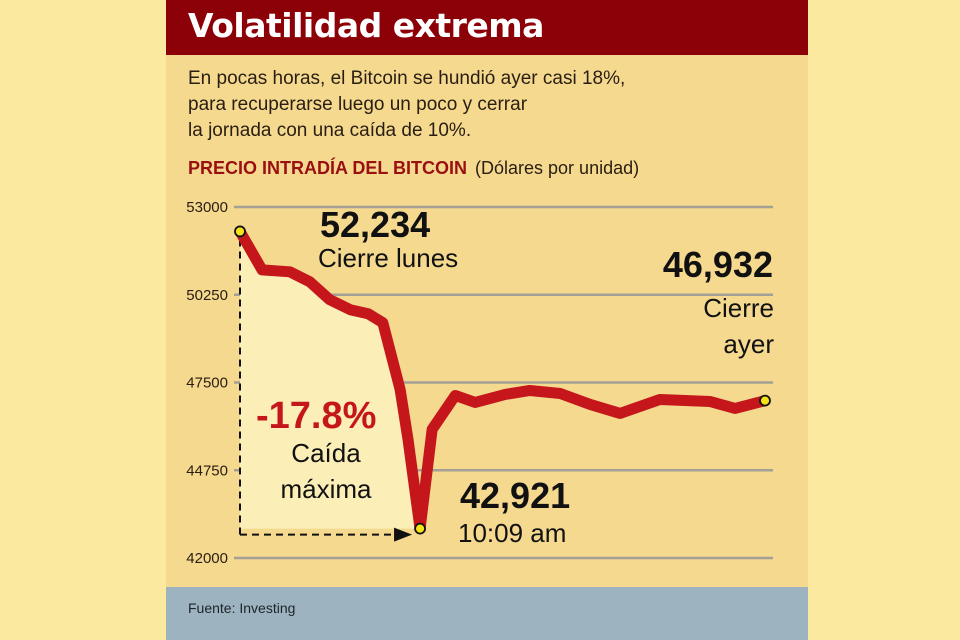  Describe the element at coordinates (557, 168) in the screenshot. I see `chart-units: (Dólares por unidad)` at that location.